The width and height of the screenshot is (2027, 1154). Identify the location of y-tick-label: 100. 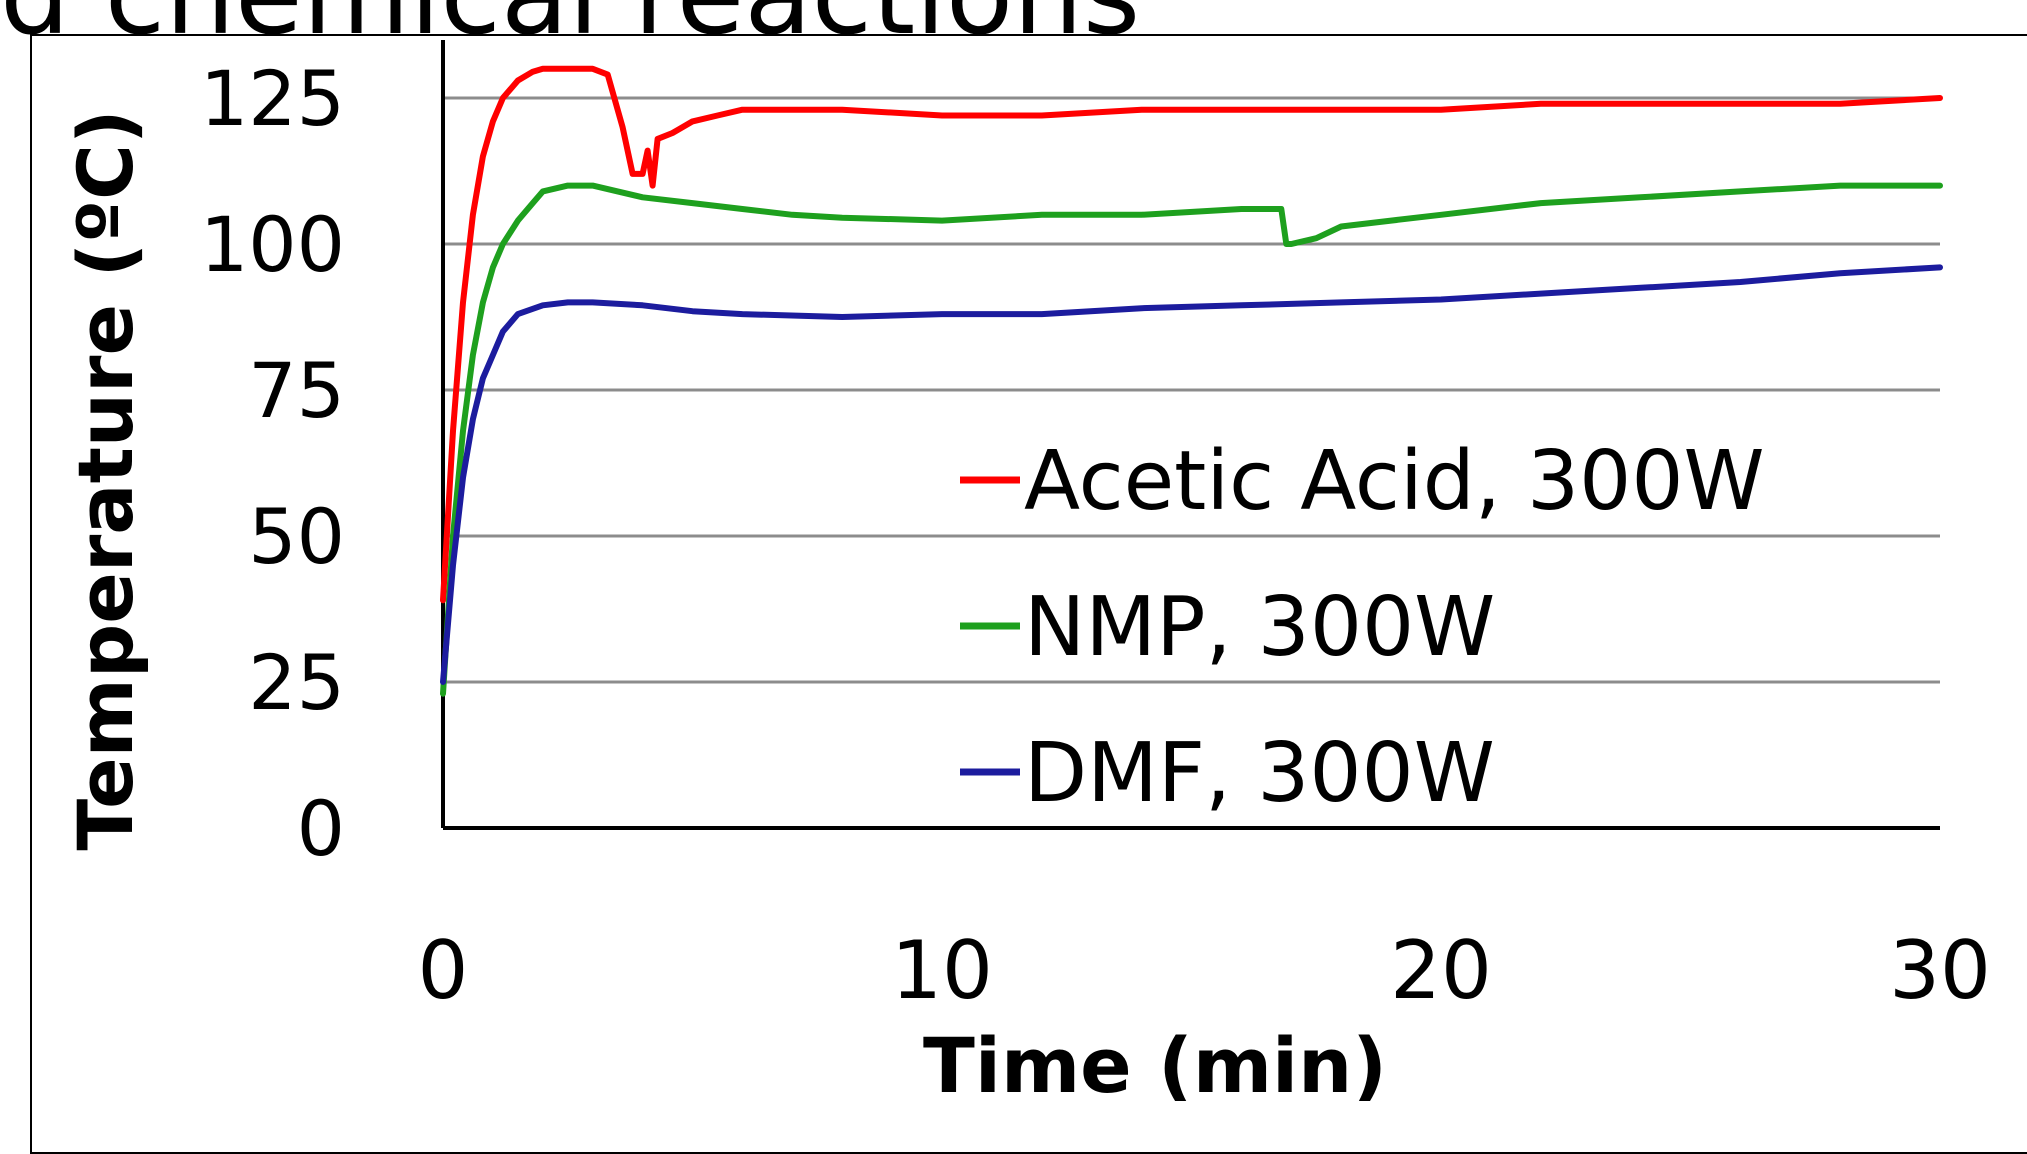
(272, 244).